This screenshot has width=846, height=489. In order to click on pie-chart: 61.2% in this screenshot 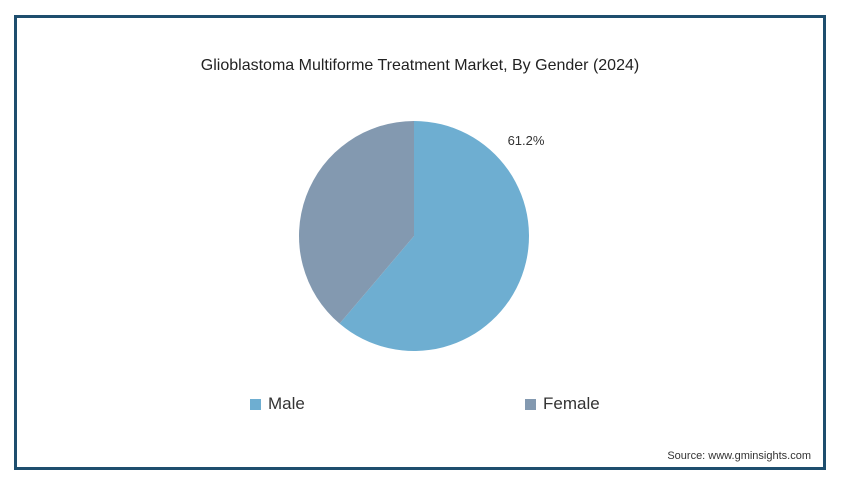, I will do `click(422, 235)`.